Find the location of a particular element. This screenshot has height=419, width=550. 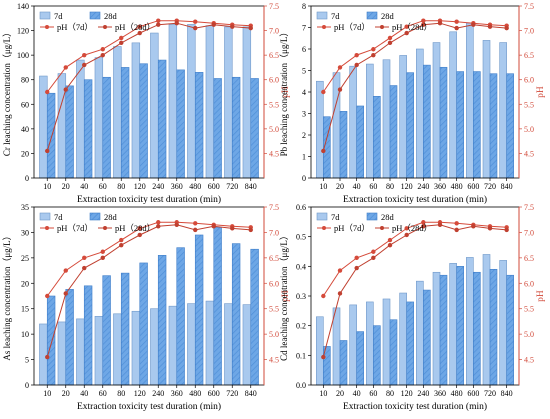

y2-tick-label: 5.0 is located at coordinates (274, 334).